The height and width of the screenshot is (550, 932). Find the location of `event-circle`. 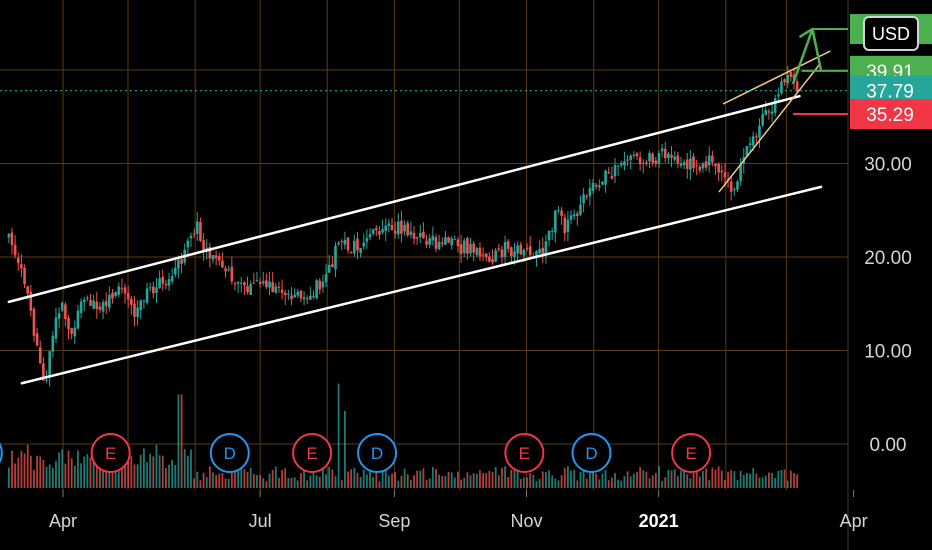

event-circle is located at coordinates (229, 453).